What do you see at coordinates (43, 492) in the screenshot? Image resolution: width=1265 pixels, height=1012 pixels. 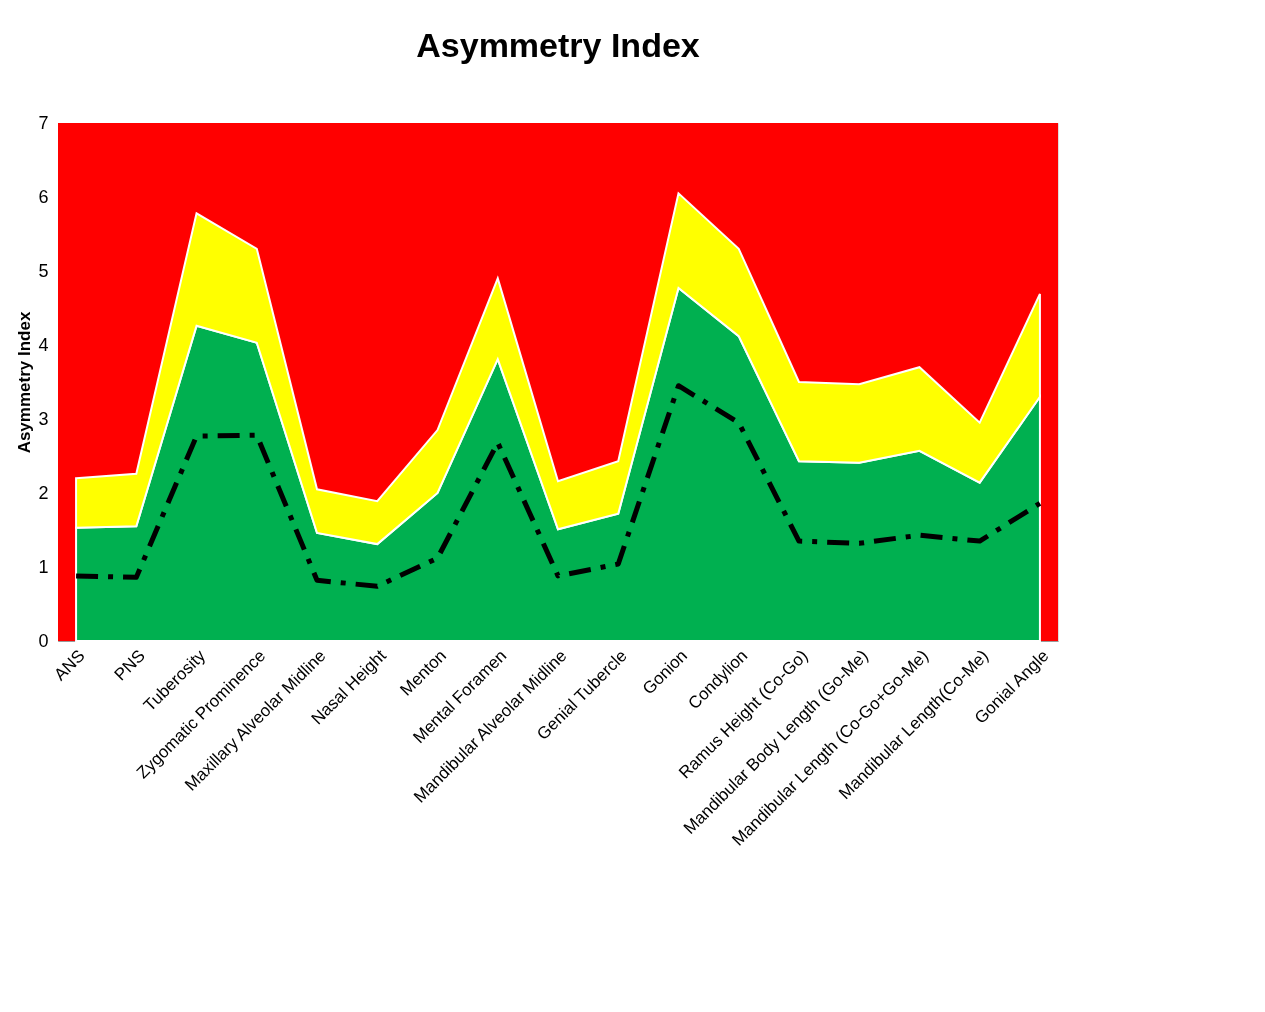 I see `y-tick-label: 2` at bounding box center [43, 492].